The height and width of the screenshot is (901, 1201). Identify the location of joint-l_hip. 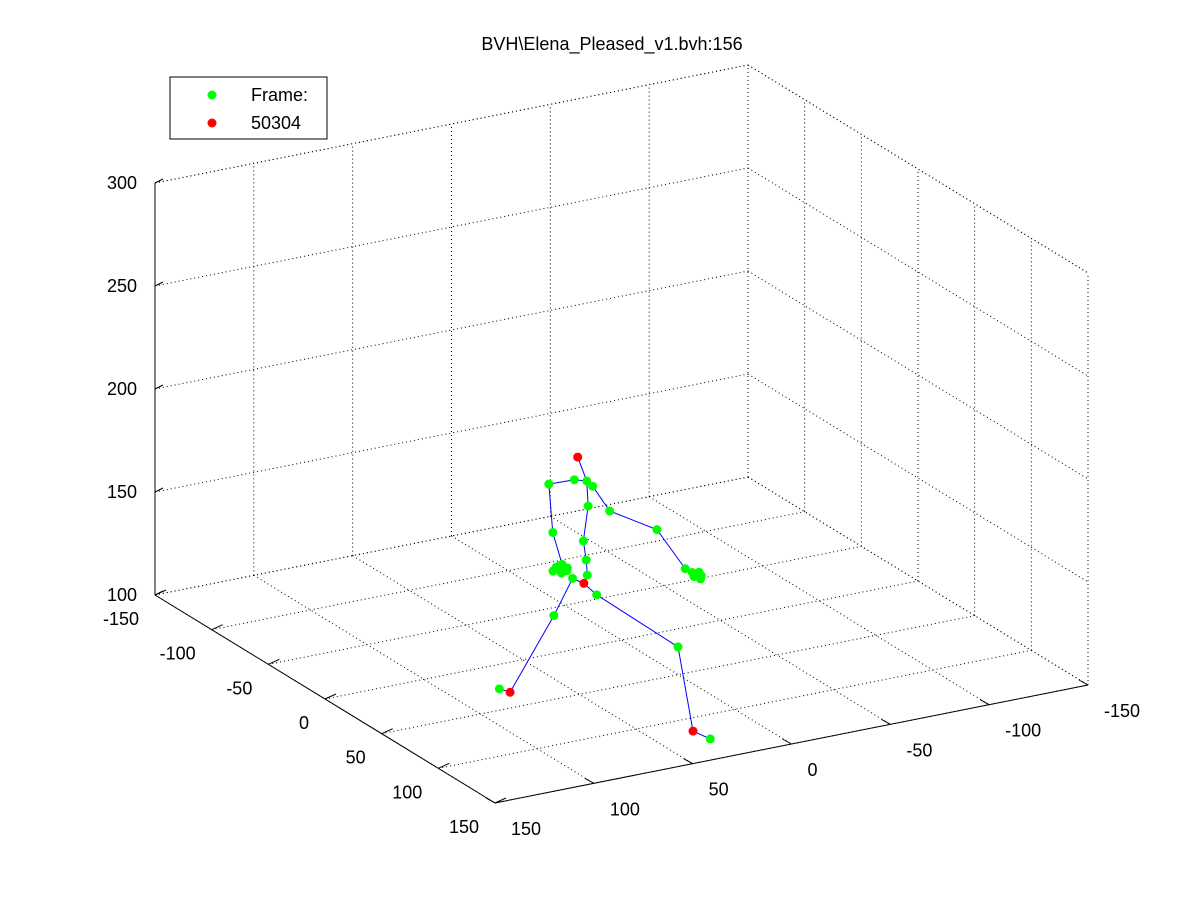
(597, 595).